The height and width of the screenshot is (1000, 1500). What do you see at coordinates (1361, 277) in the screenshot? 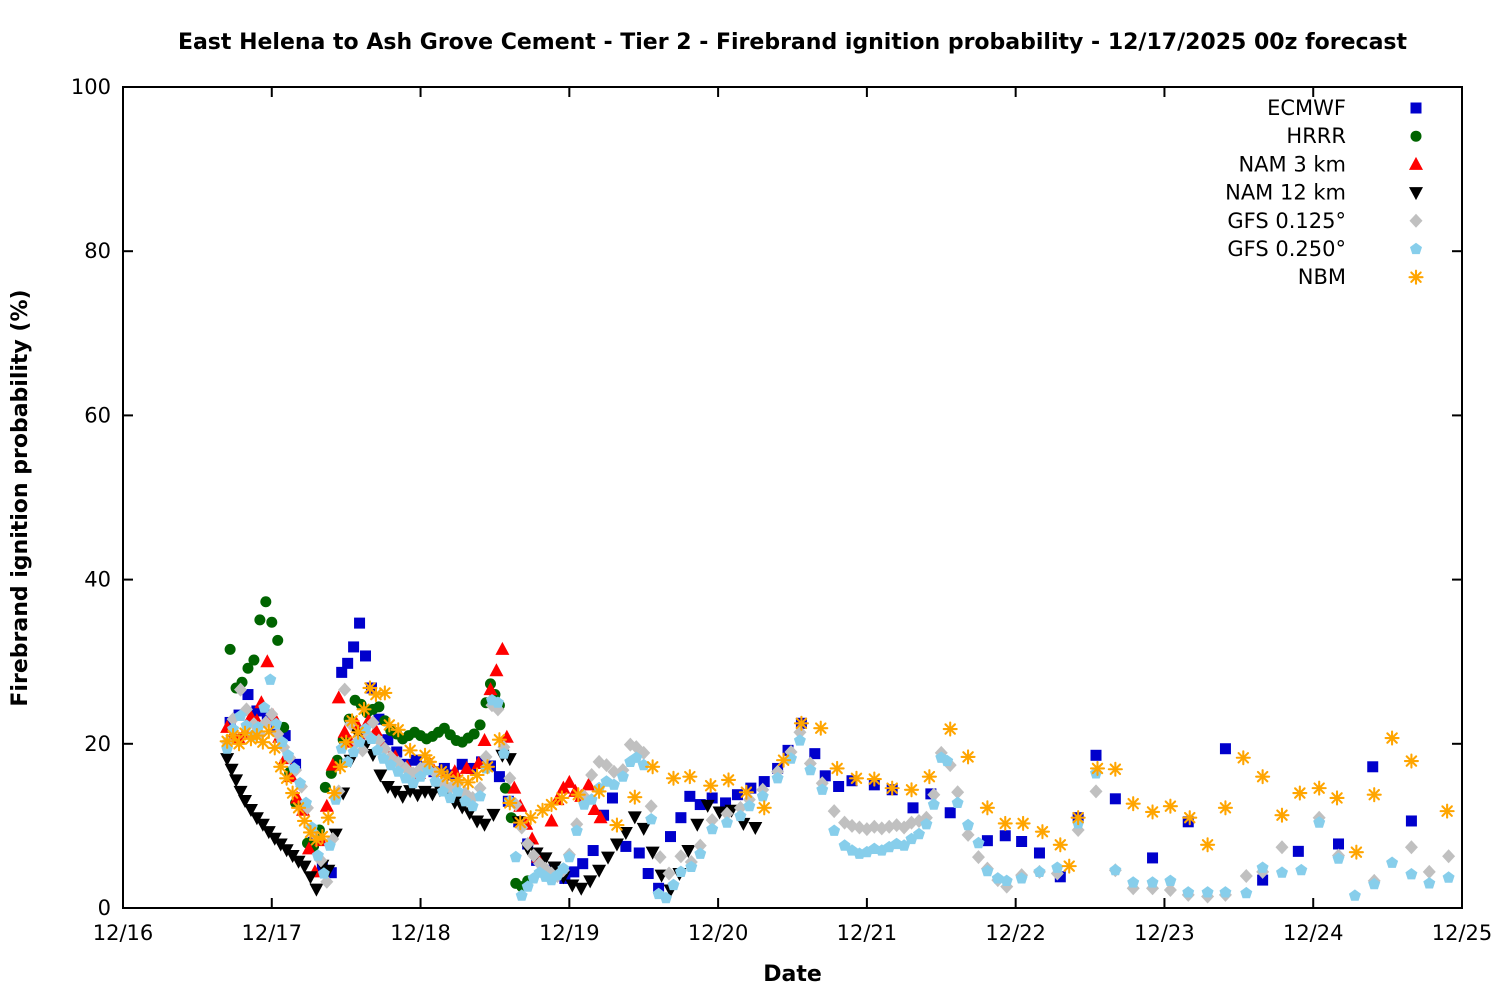
I see `legend-item-nbm: NBM` at bounding box center [1361, 277].